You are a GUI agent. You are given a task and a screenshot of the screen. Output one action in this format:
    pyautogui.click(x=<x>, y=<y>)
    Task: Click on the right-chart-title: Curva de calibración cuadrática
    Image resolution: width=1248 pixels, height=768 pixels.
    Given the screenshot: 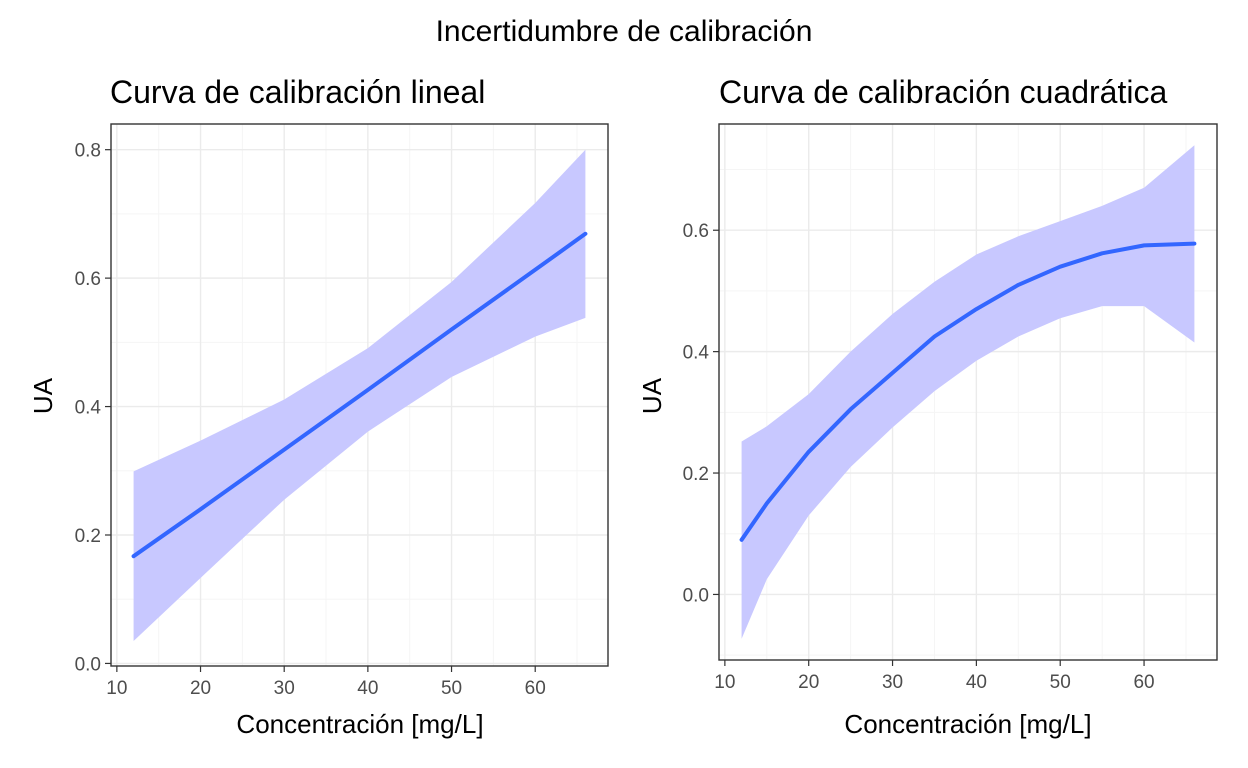 What is the action you would take?
    pyautogui.click(x=943, y=92)
    